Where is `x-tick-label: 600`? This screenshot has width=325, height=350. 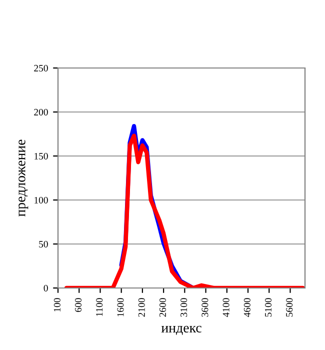
x-tick-label: 600 is located at coordinates (78, 305).